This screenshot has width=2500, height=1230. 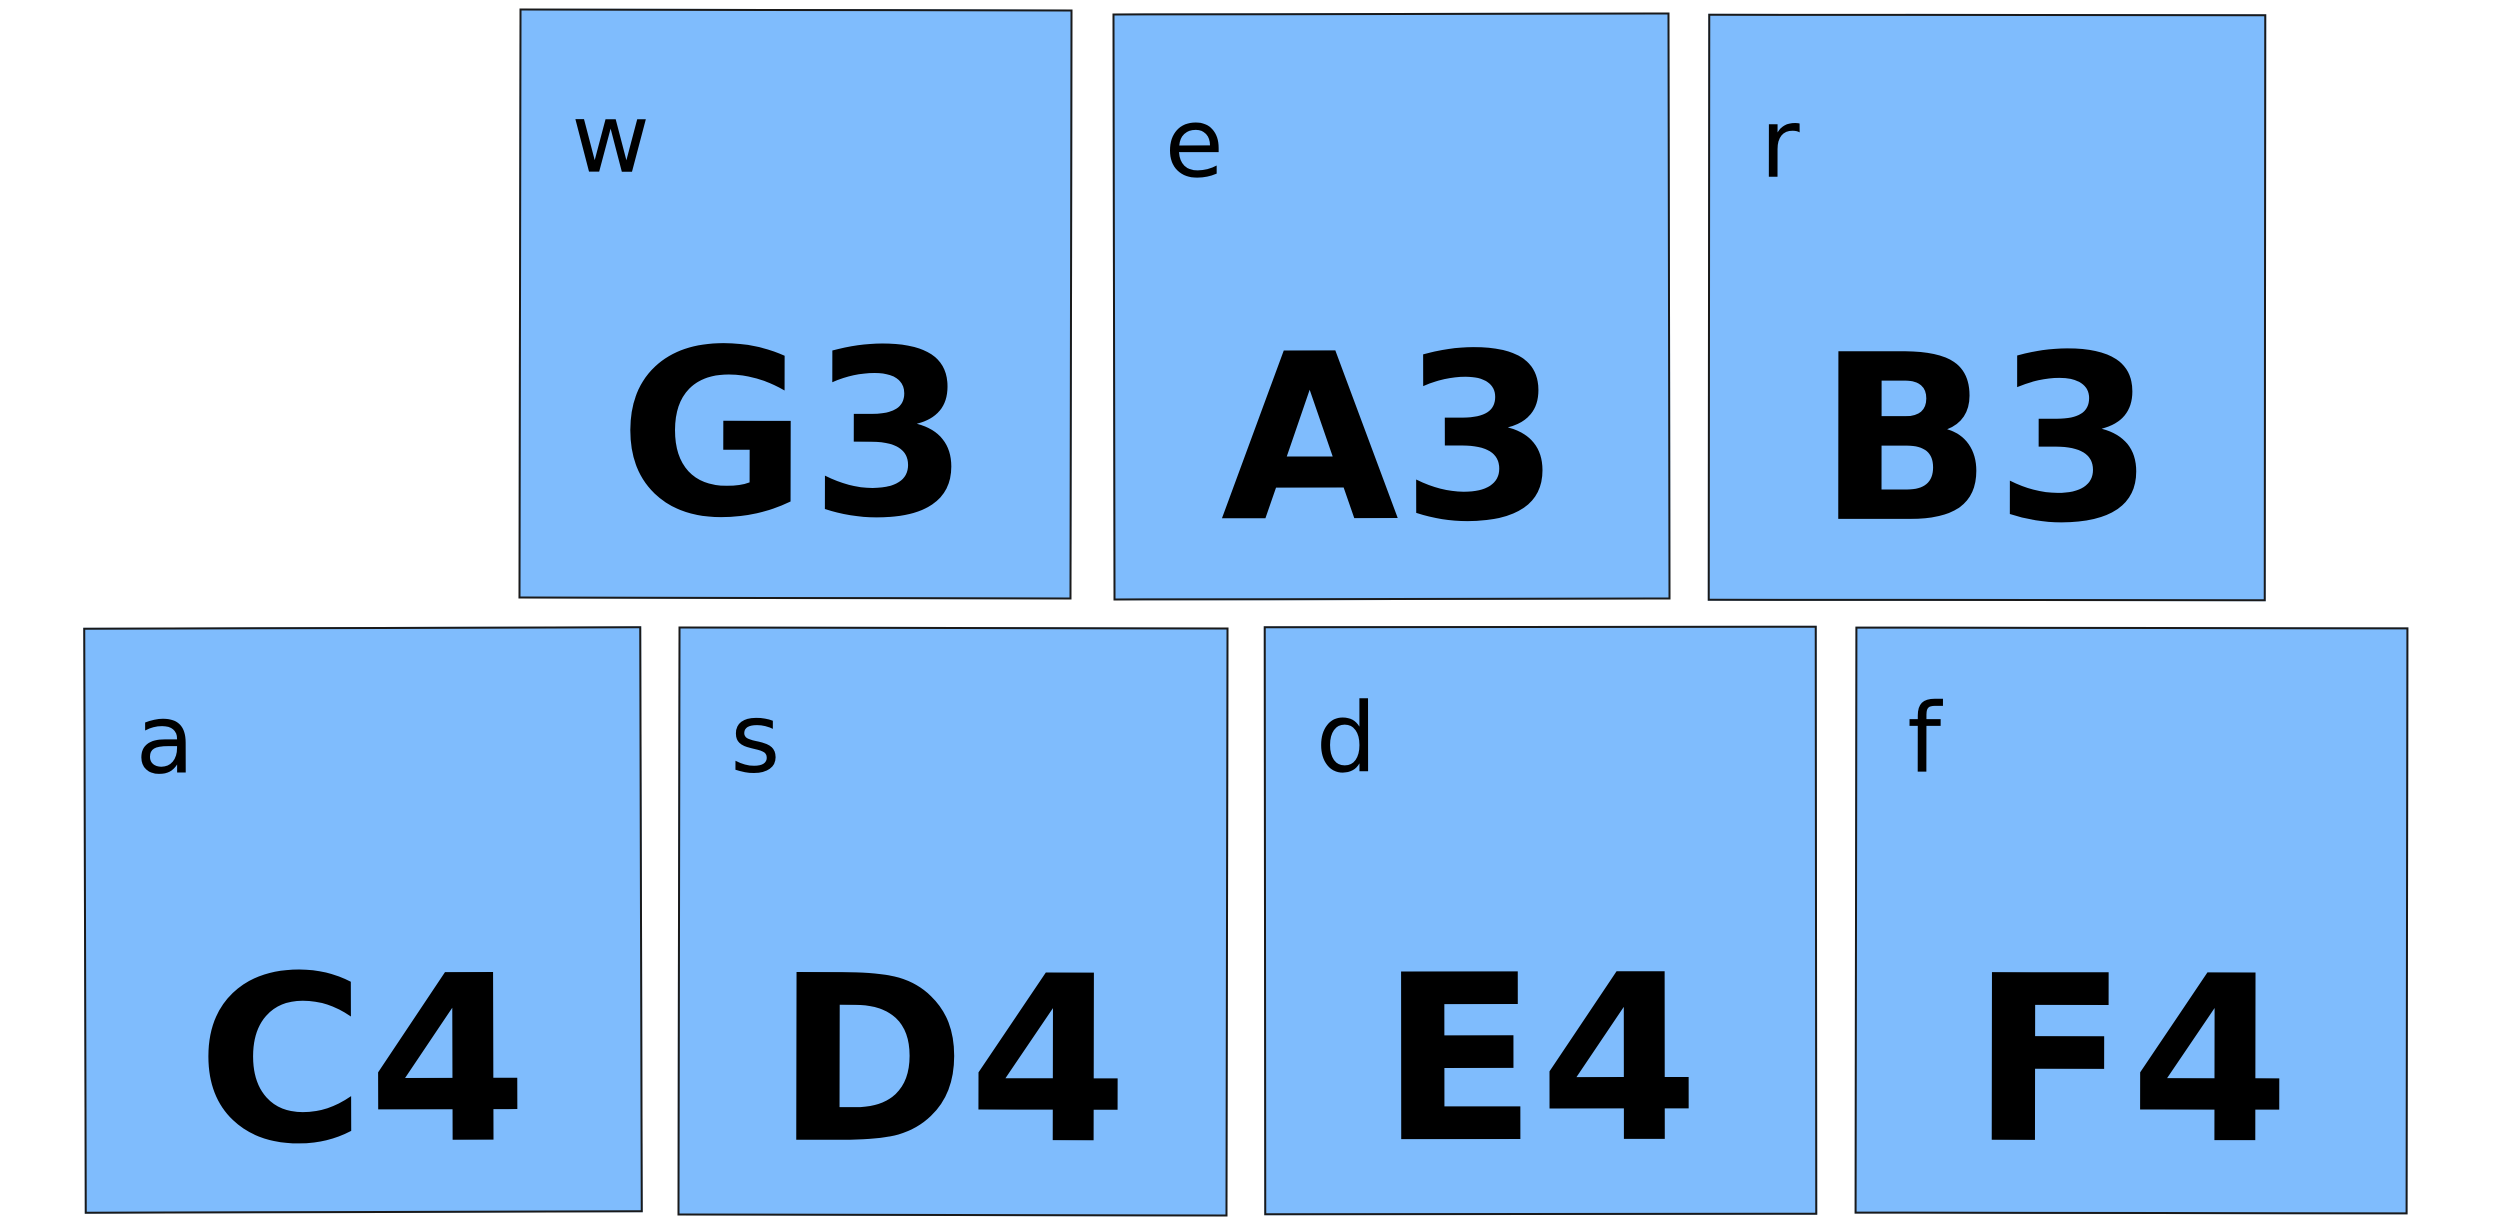 I want to click on piano-key-a: a C4, so click(x=363, y=920).